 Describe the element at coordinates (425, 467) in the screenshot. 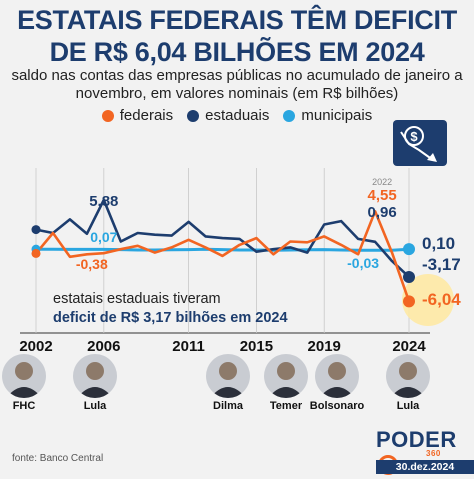

I see `publish-date: 30.dez.2024` at that location.